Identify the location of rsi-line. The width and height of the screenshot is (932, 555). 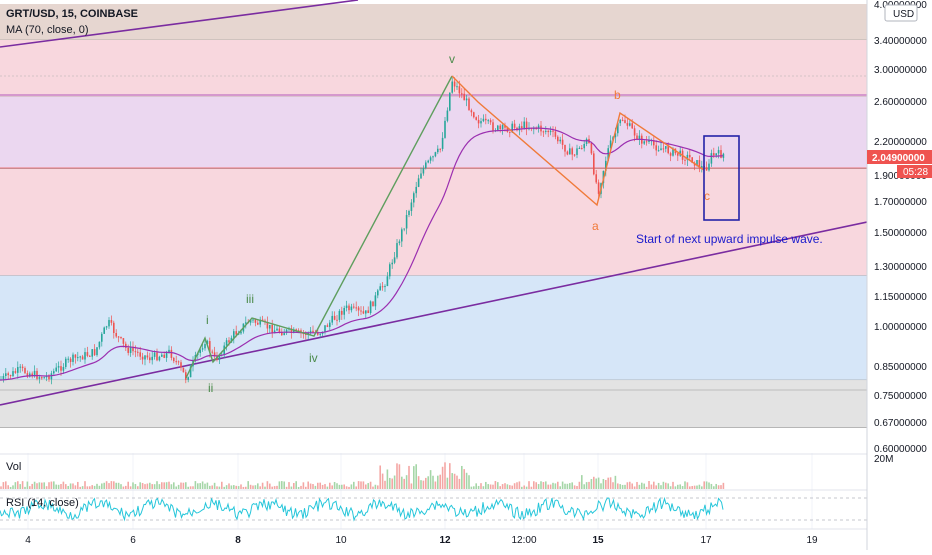
(362, 509).